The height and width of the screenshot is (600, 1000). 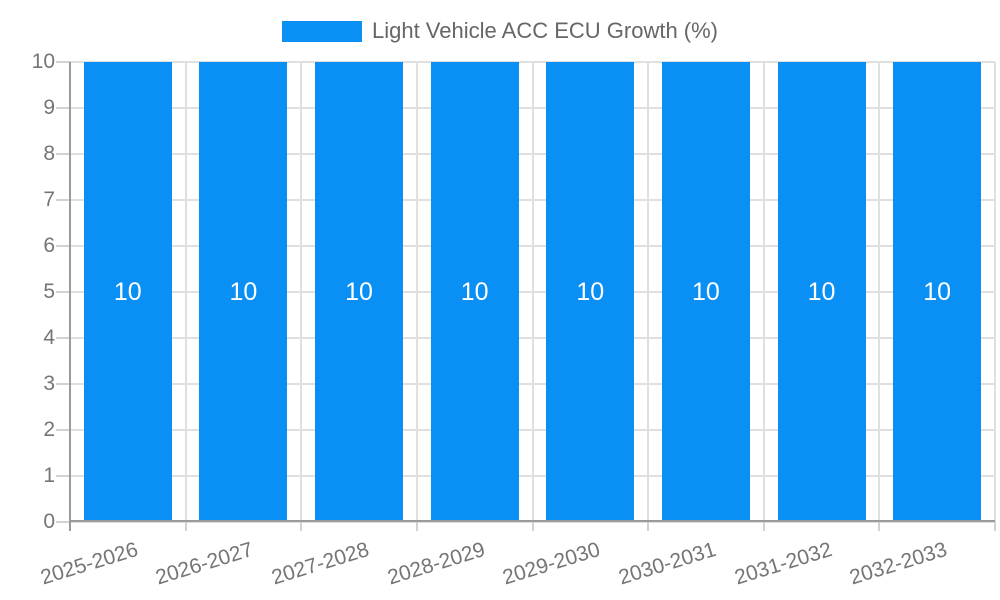 What do you see at coordinates (321, 31) in the screenshot?
I see `legend-swatch-icon` at bounding box center [321, 31].